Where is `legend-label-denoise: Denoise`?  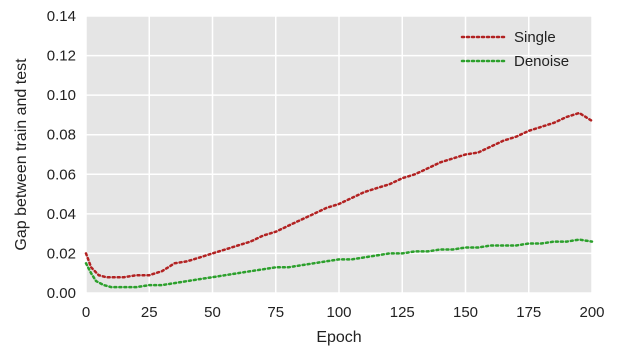
legend-label-denoise: Denoise is located at coordinates (541, 61).